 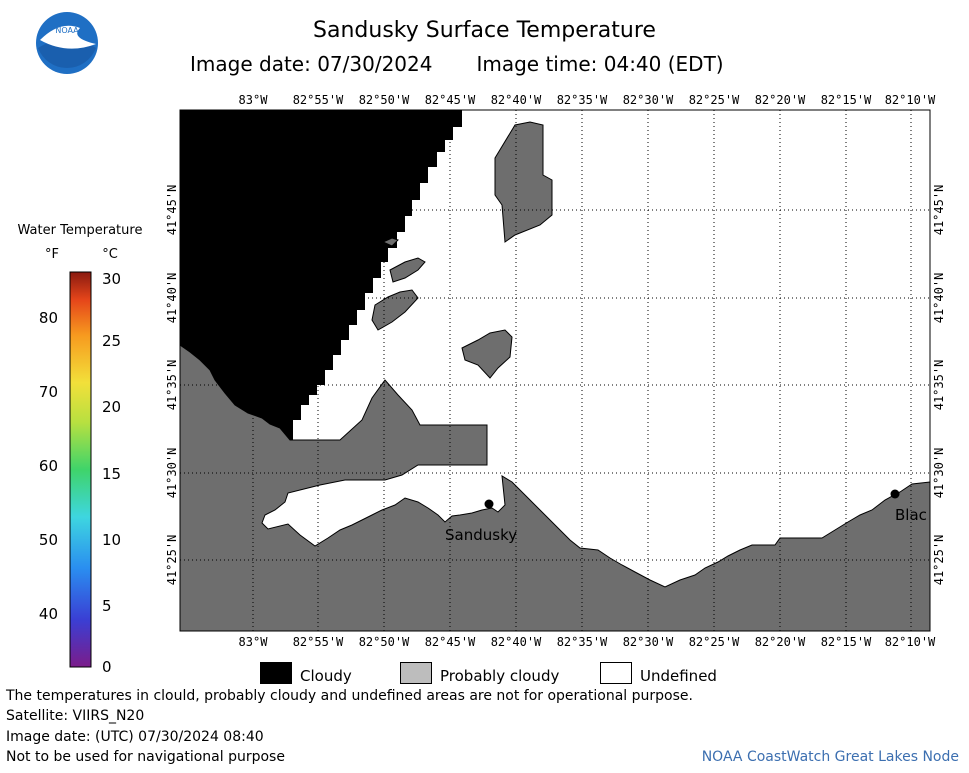 What do you see at coordinates (321, 275) in the screenshot?
I see `cloud-region` at bounding box center [321, 275].